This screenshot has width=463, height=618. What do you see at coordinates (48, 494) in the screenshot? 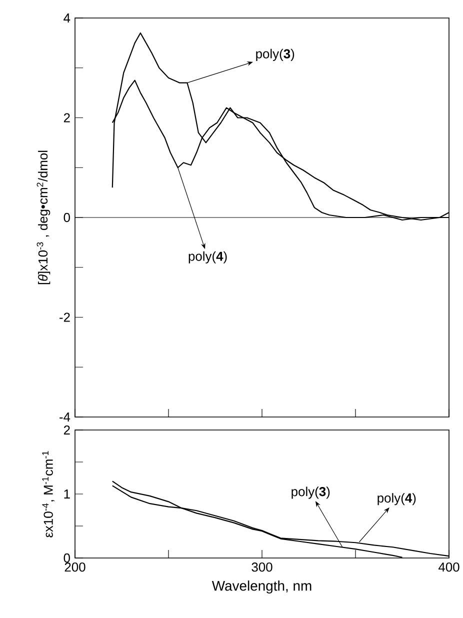
I see `y-axis-title: εx10$^{-4}$, M$^{-1}$cm$^{-1}$` at bounding box center [48, 494].